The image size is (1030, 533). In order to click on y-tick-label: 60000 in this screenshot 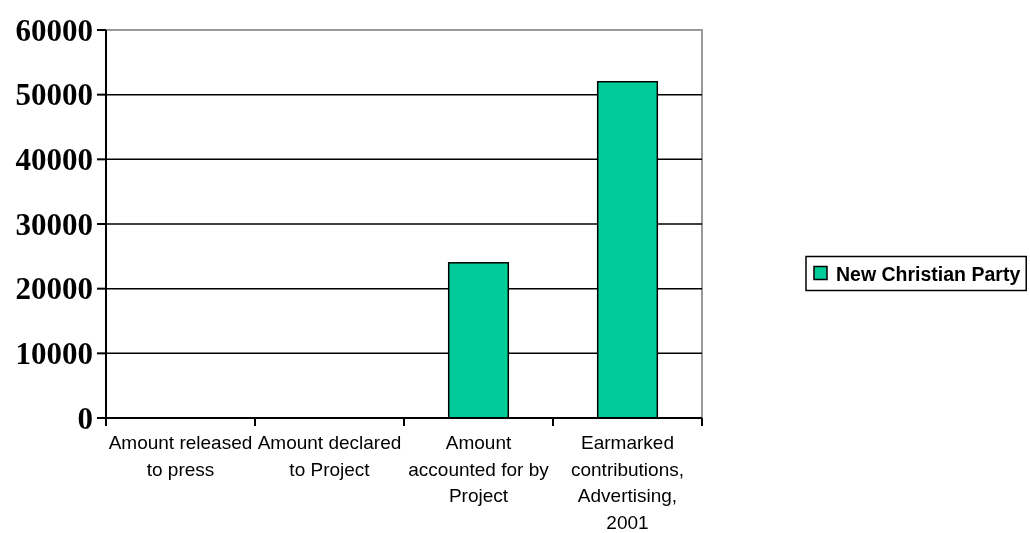, I will do `click(54, 30)`.